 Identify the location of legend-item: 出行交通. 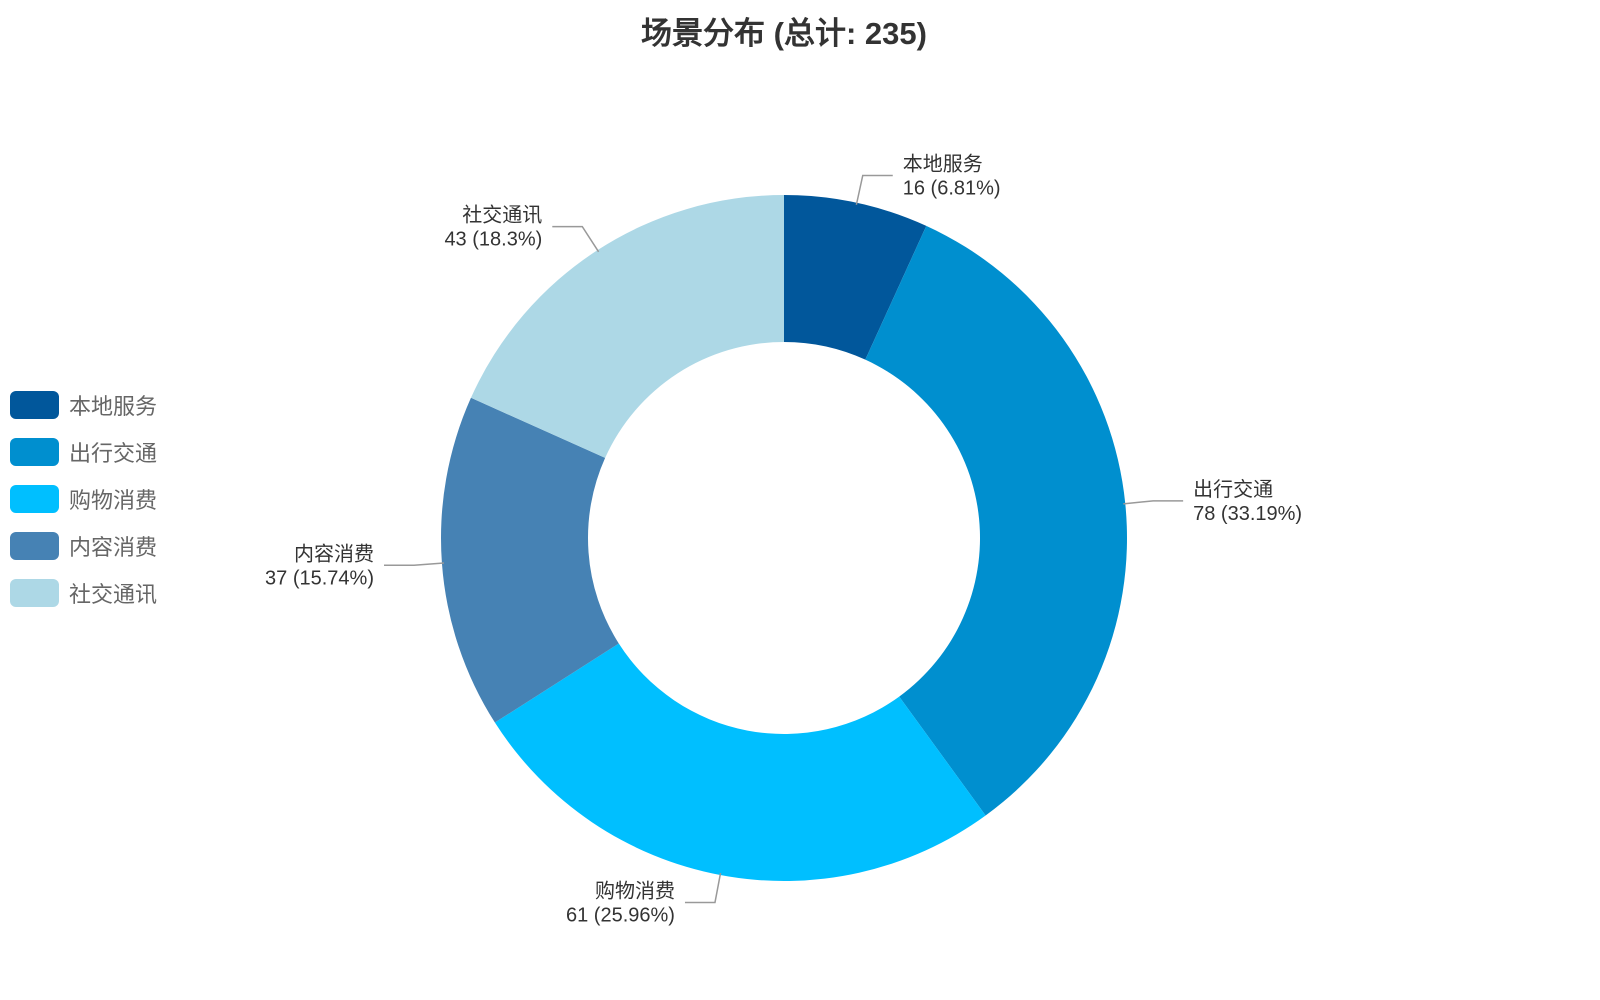
(83, 451).